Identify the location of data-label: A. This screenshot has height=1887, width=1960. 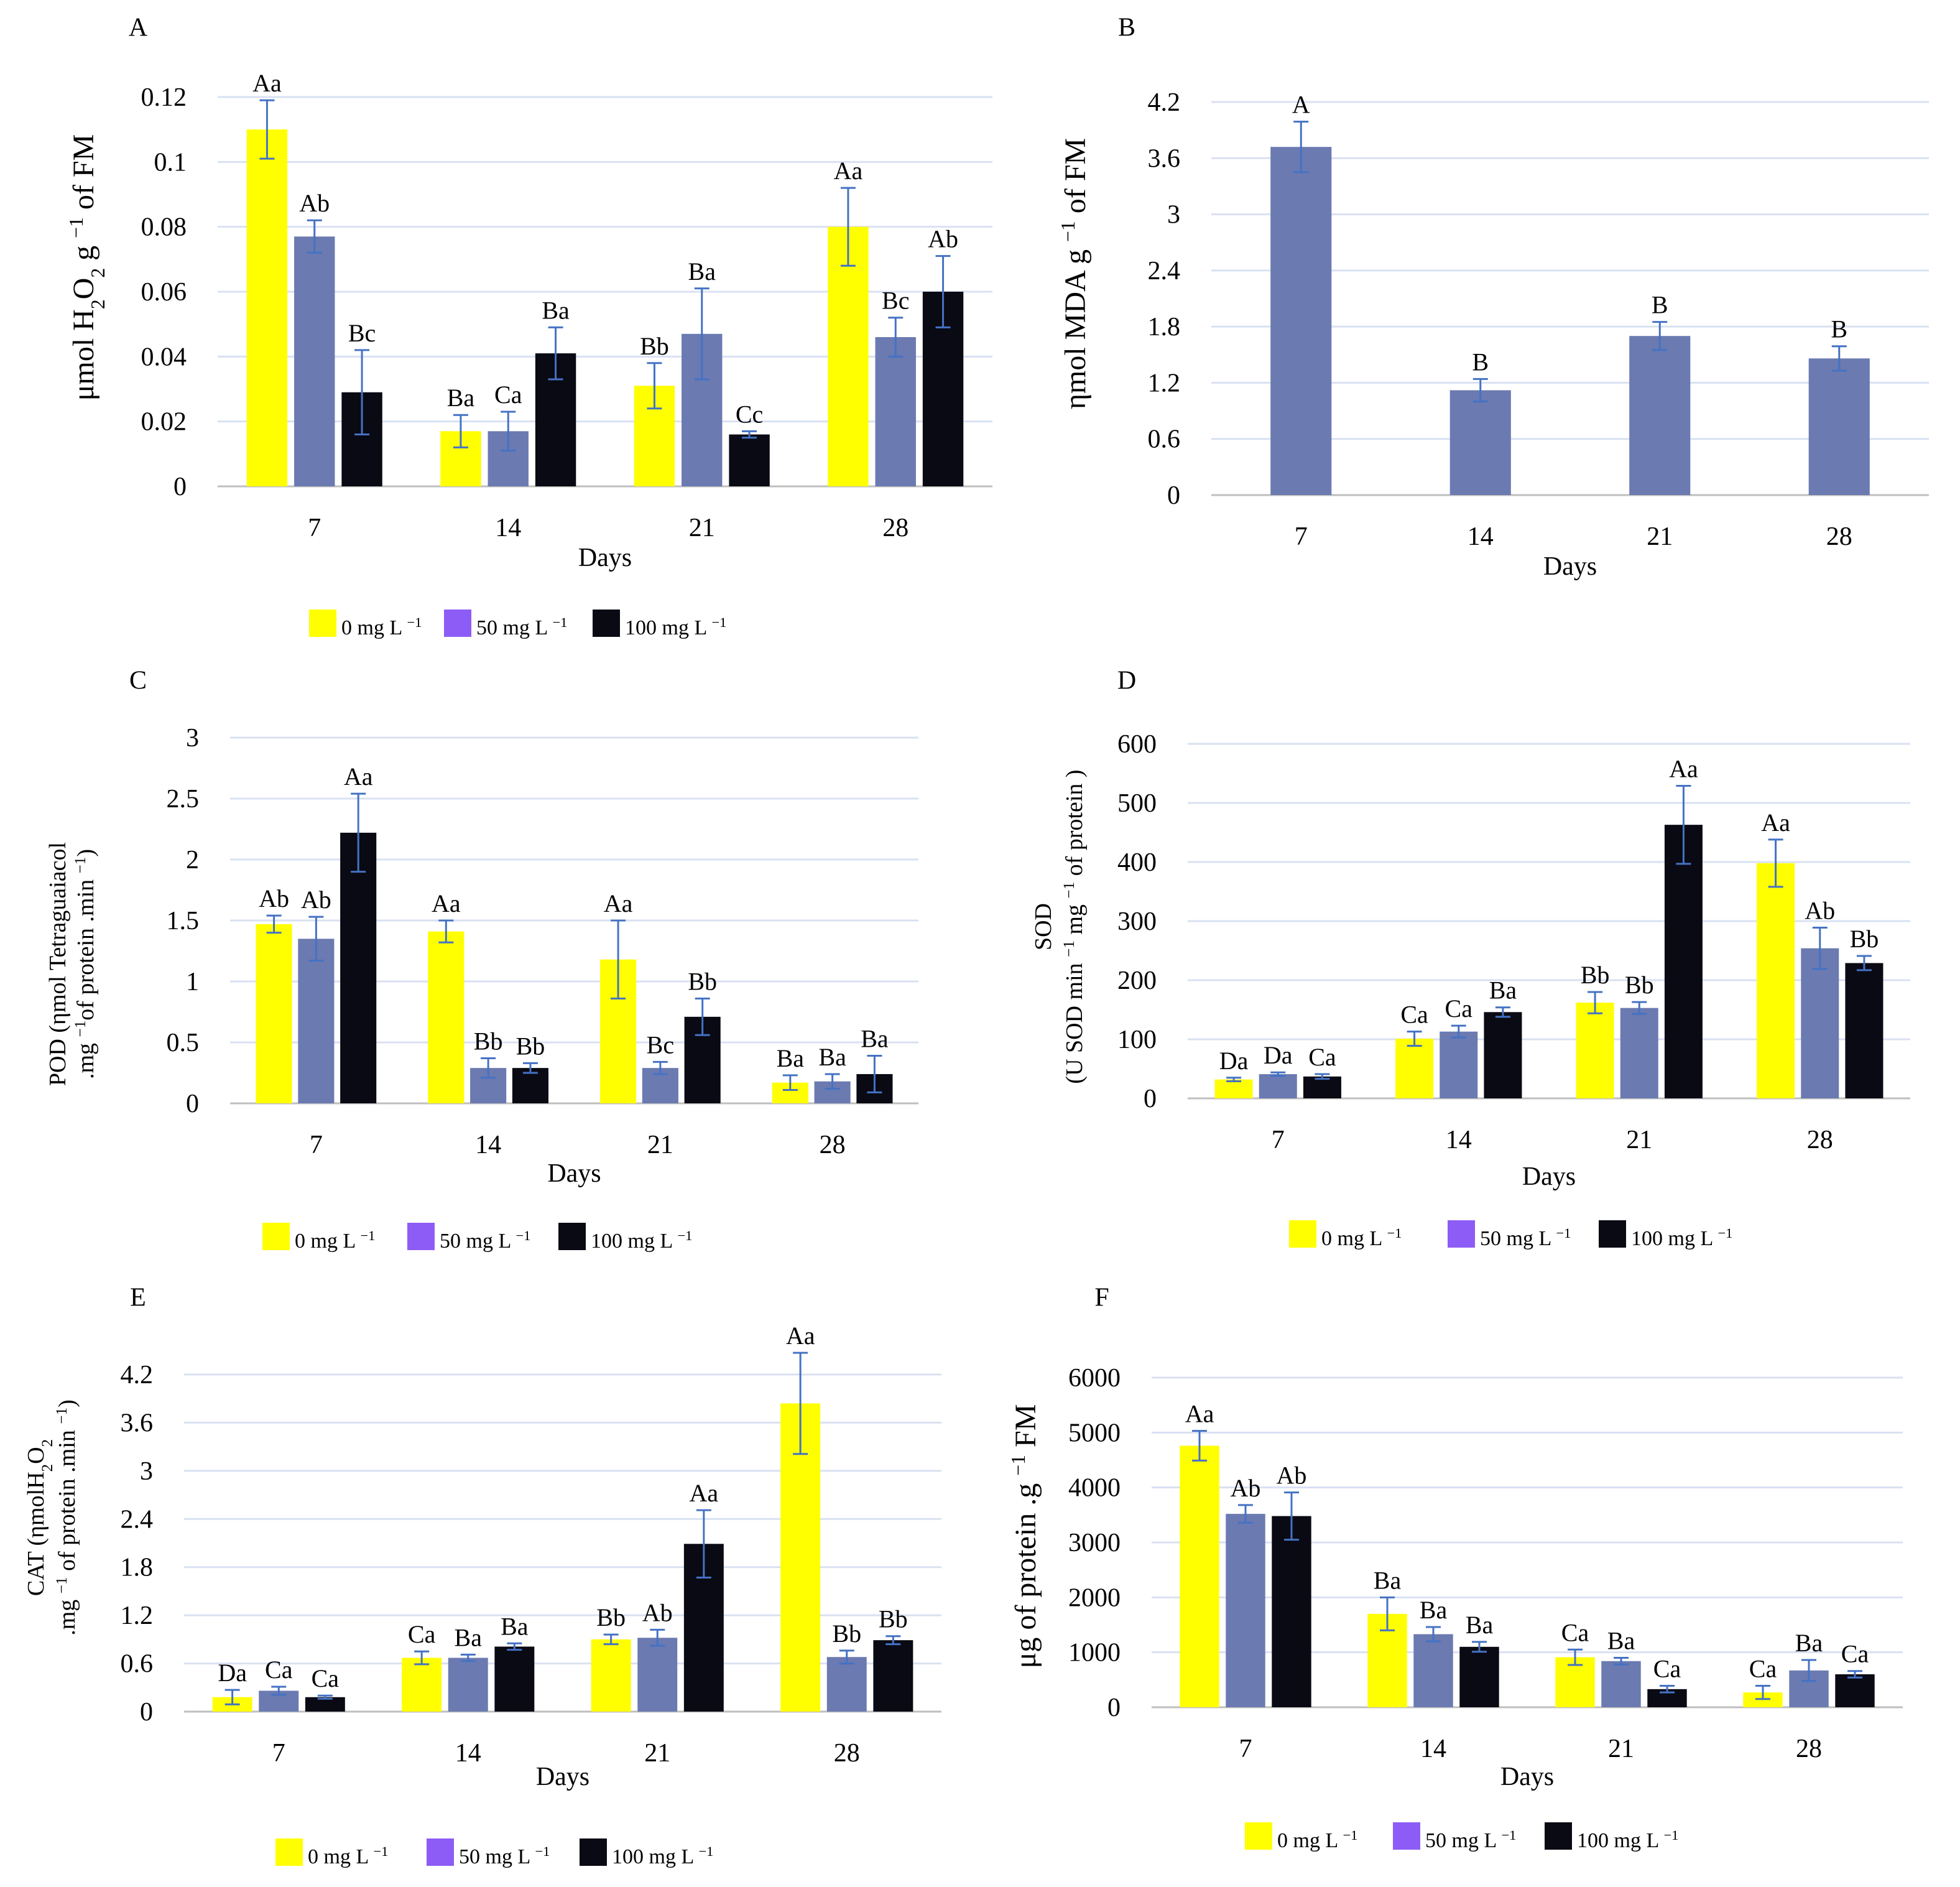
(1301, 105).